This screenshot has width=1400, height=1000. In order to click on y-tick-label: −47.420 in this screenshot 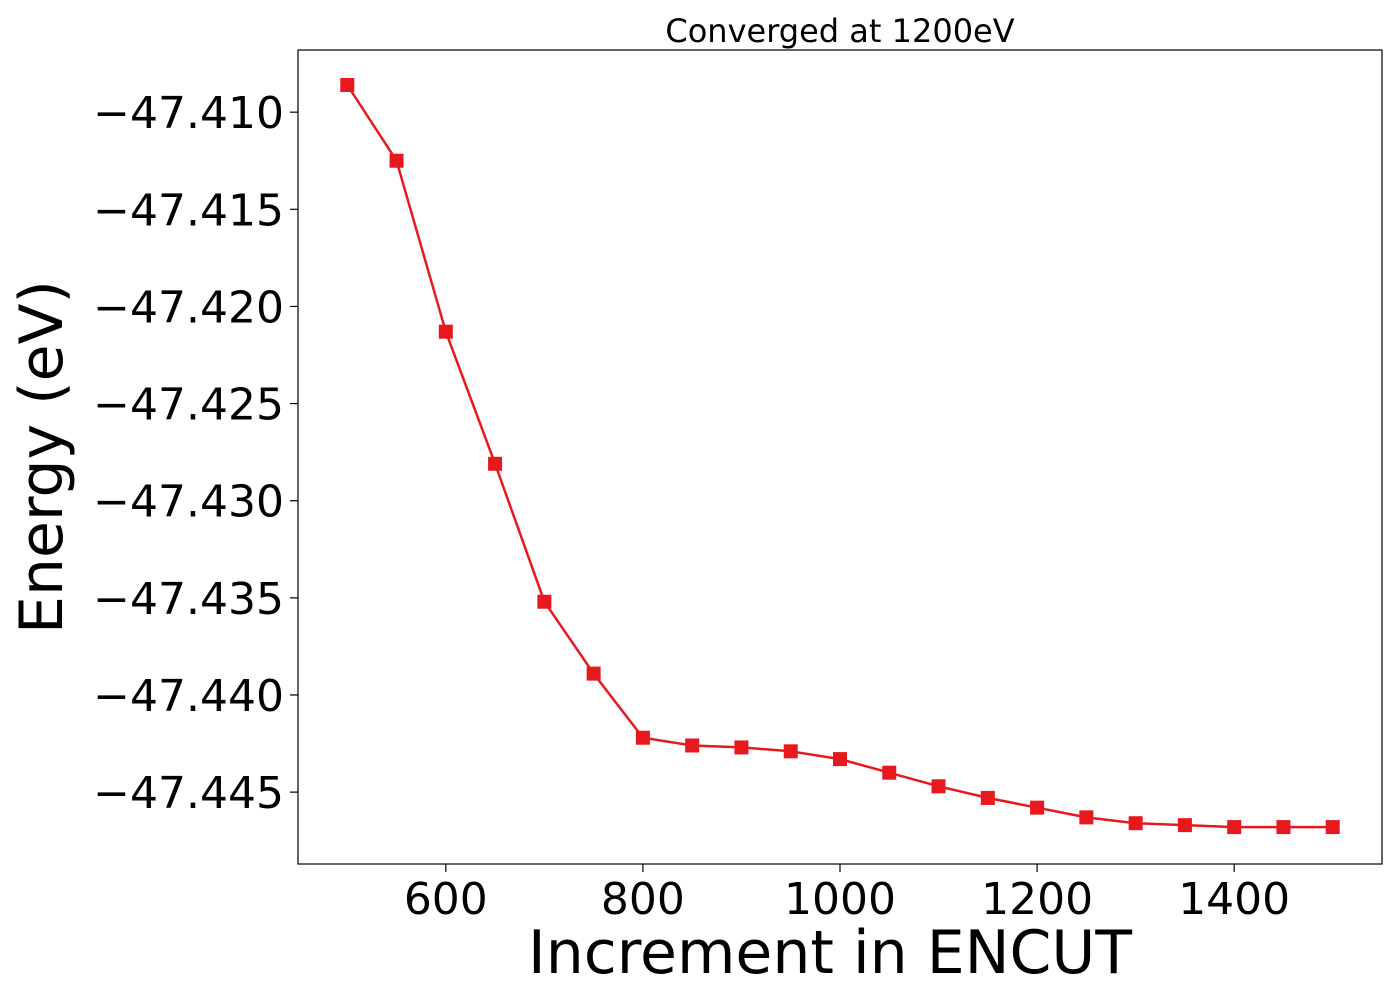, I will do `click(188, 307)`.